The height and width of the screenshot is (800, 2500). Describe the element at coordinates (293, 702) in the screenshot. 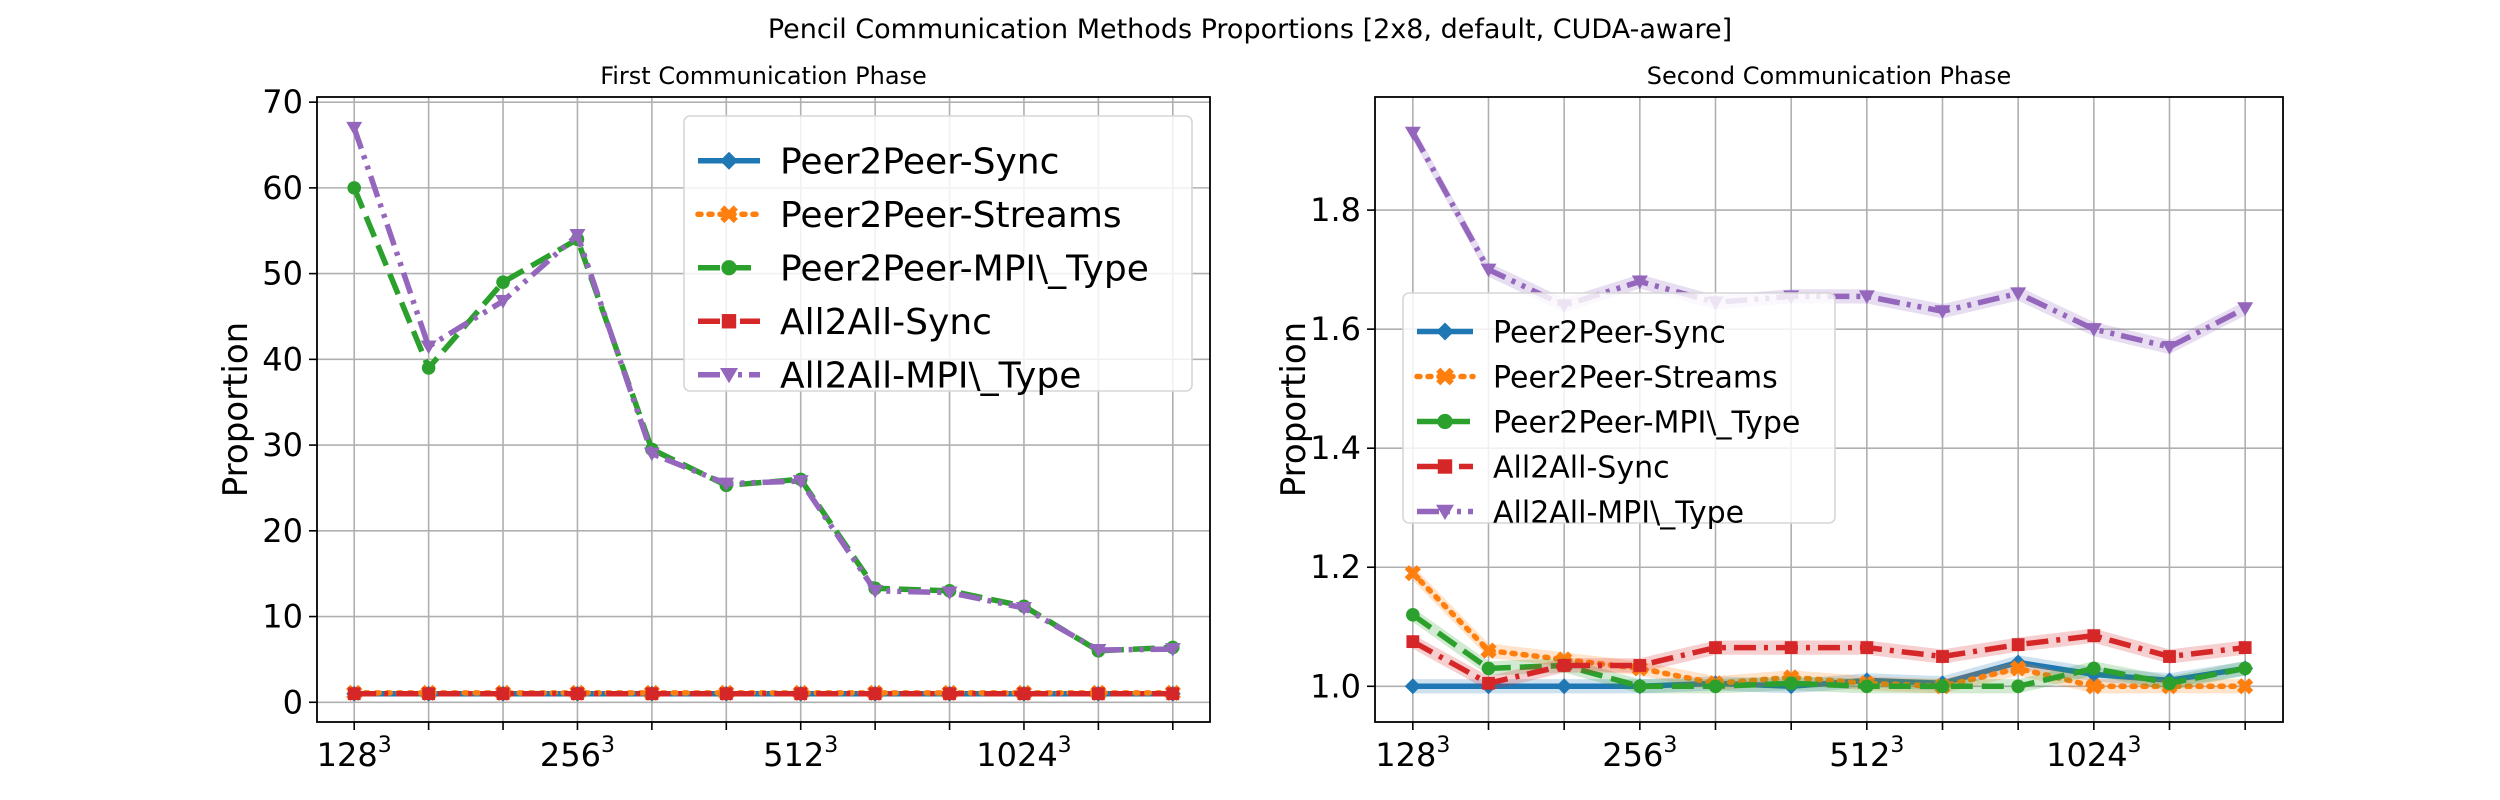

I see `y-tick-label: 0` at that location.